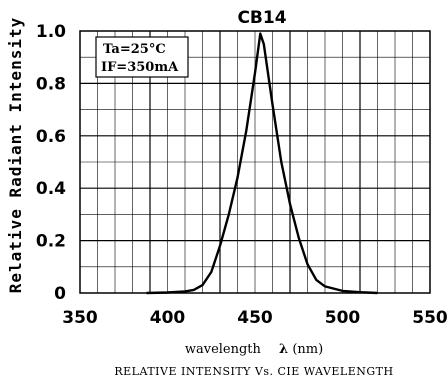  Describe the element at coordinates (253, 371) in the screenshot. I see `chart-caption: RELATIVE INTENSITY Vs. CIE WAVELENGTH` at that location.